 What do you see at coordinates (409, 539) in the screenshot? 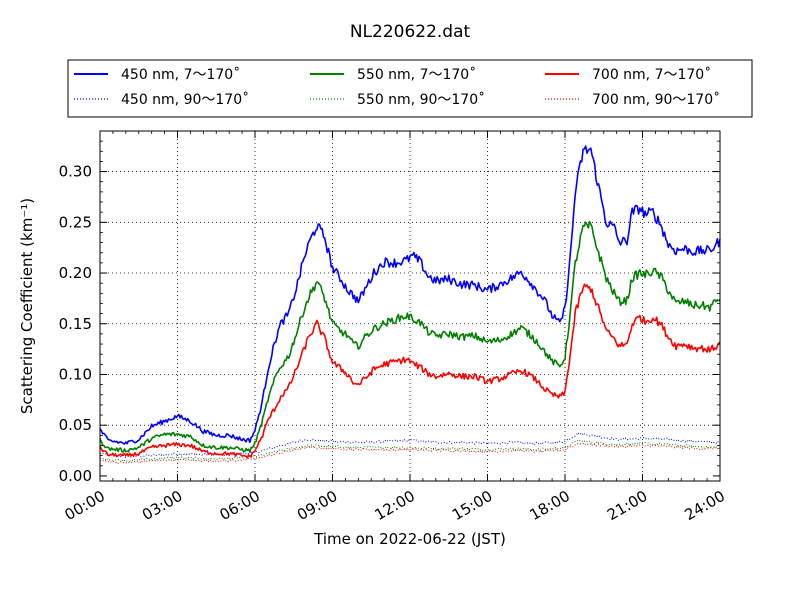
I see `x-axis-label: Time on 2022-06-22 (JST)` at bounding box center [409, 539].